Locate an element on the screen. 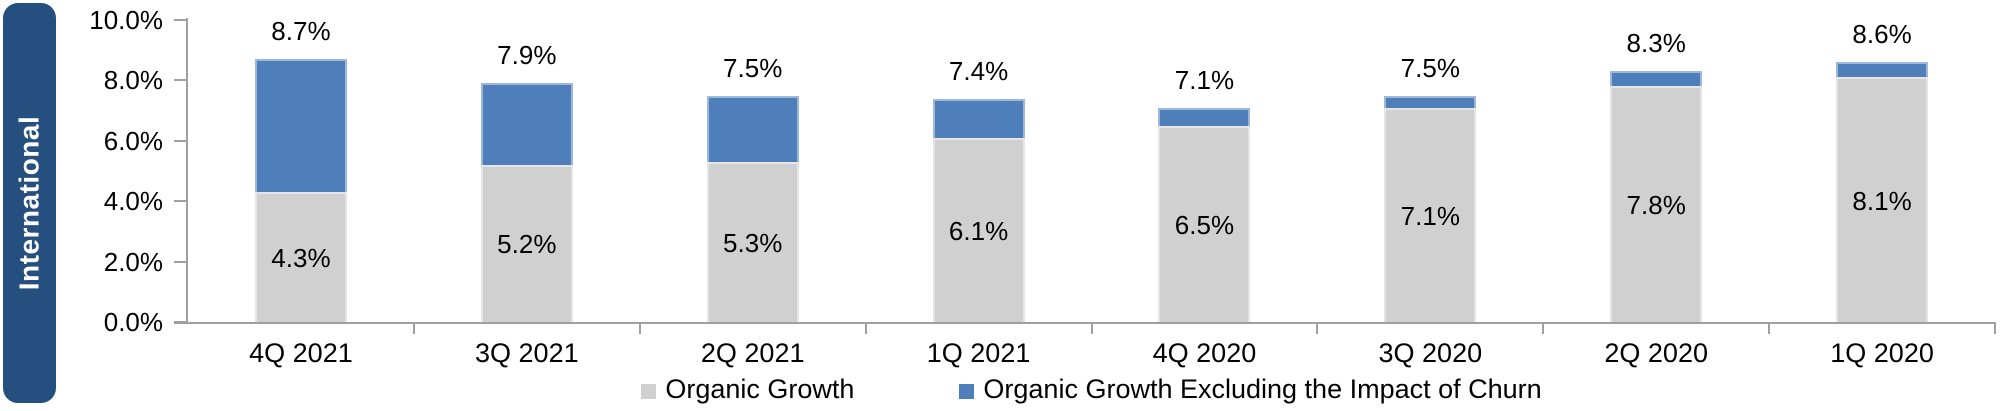  y-tick-label: 4.0% is located at coordinates (133, 201).